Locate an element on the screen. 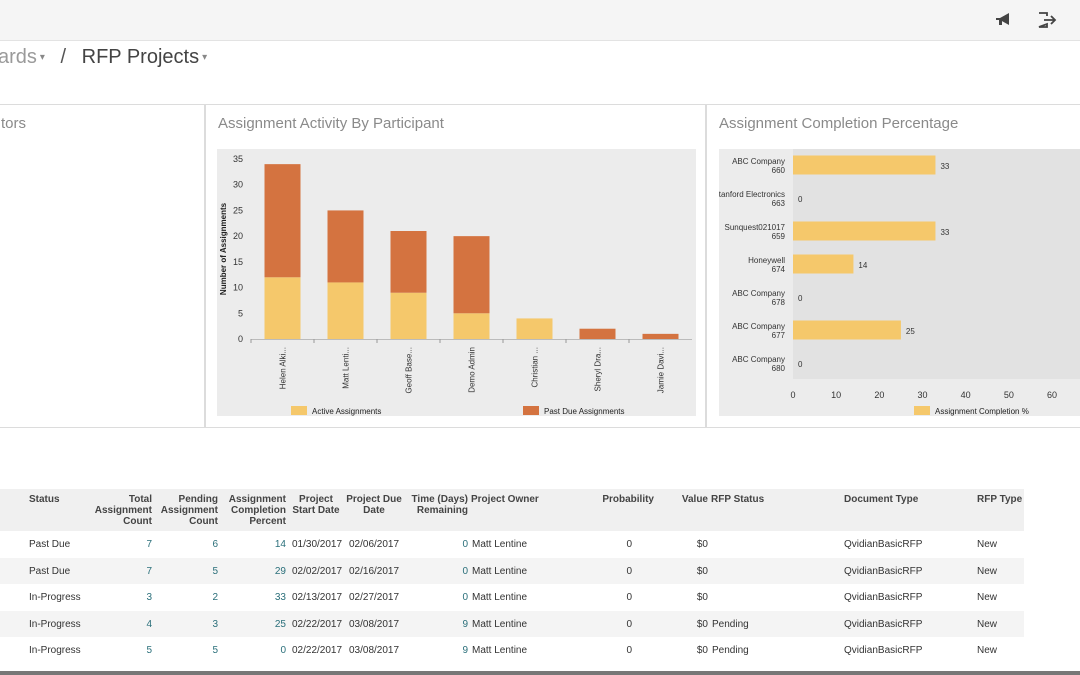 The image size is (1080, 675). y-tick-label: 20 is located at coordinates (238, 236).